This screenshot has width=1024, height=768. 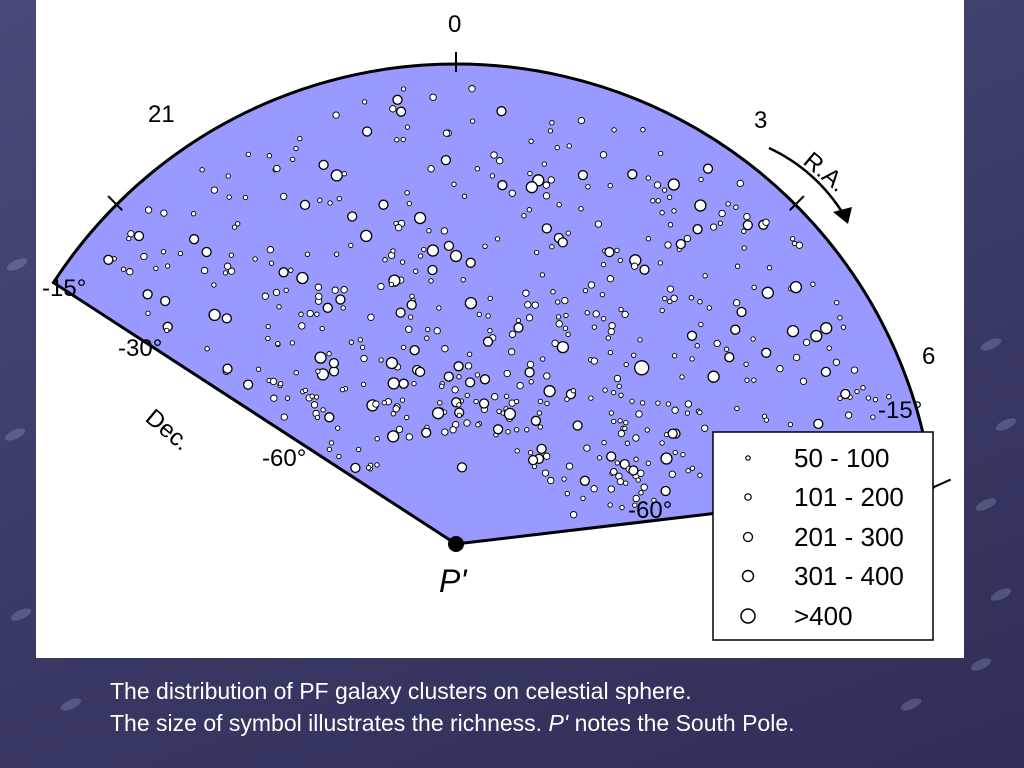 What do you see at coordinates (823, 616) in the screenshot?
I see `legend-label-5: >400` at bounding box center [823, 616].